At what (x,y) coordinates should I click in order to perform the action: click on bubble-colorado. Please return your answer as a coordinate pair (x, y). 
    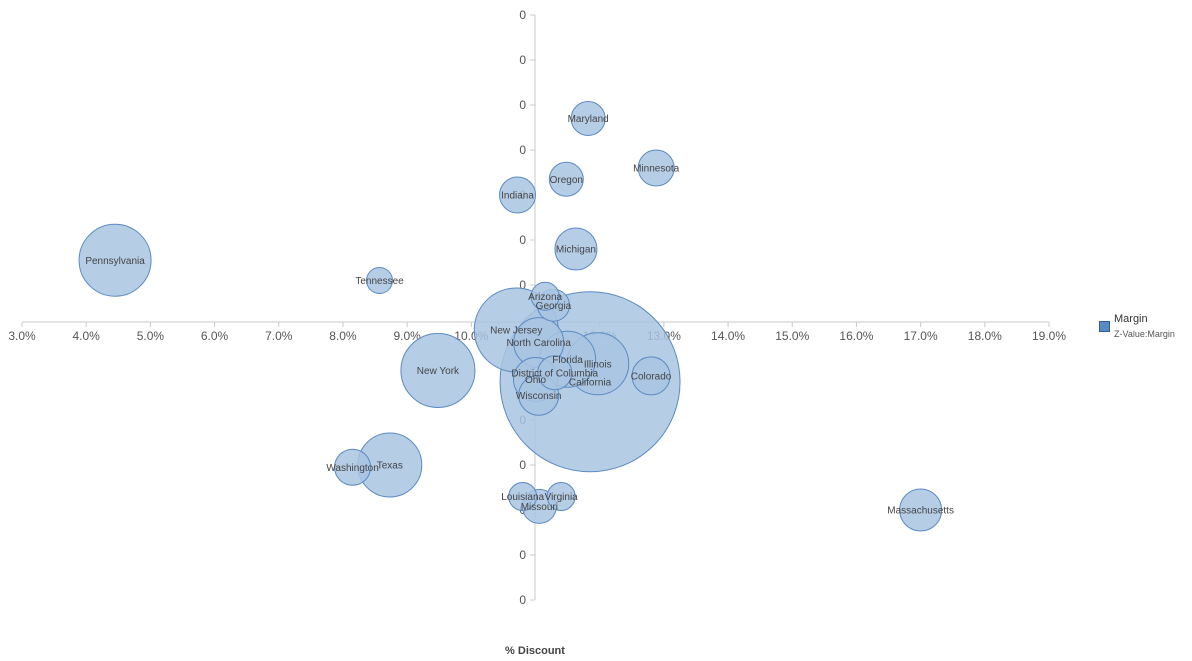
    Looking at the image, I should click on (651, 376).